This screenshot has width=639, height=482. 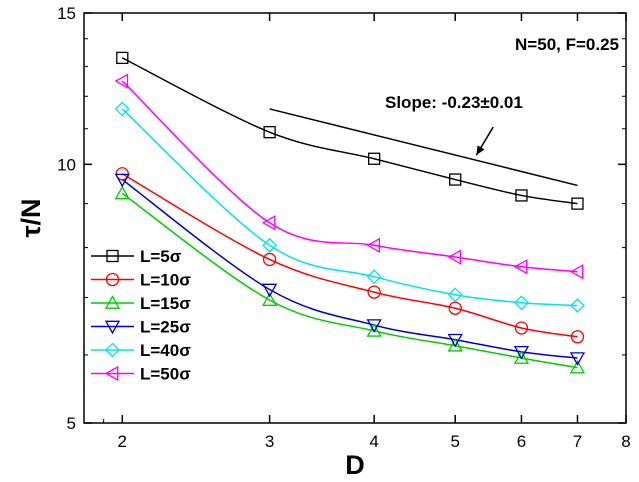 I want to click on slope-reference, so click(x=423, y=147).